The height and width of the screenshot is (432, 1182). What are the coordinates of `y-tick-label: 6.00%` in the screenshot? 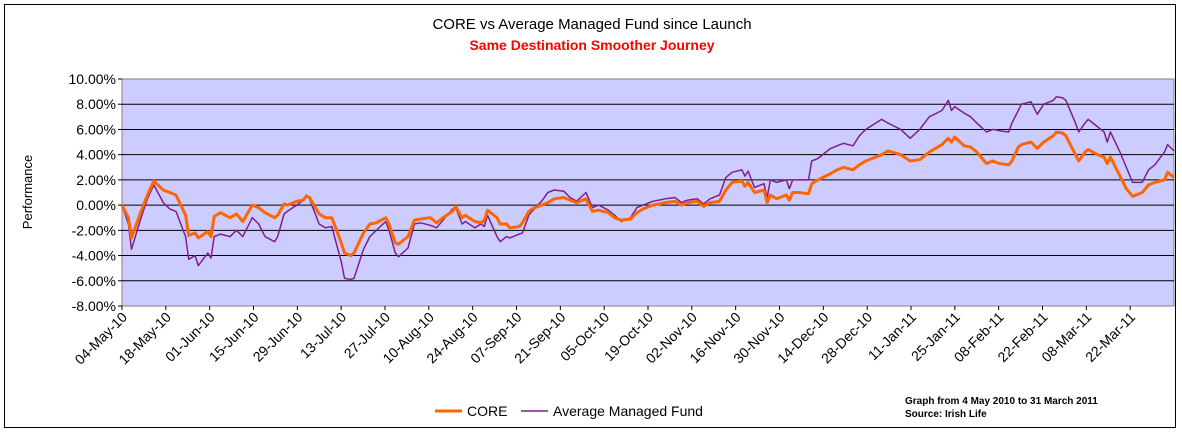 It's located at (96, 129).